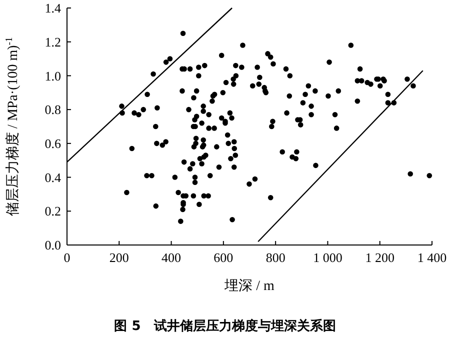 Image resolution: width=450 pixels, height=342 pixels. What do you see at coordinates (52, 211) in the screenshot?
I see `y-tick-label: 0.2` at bounding box center [52, 211].